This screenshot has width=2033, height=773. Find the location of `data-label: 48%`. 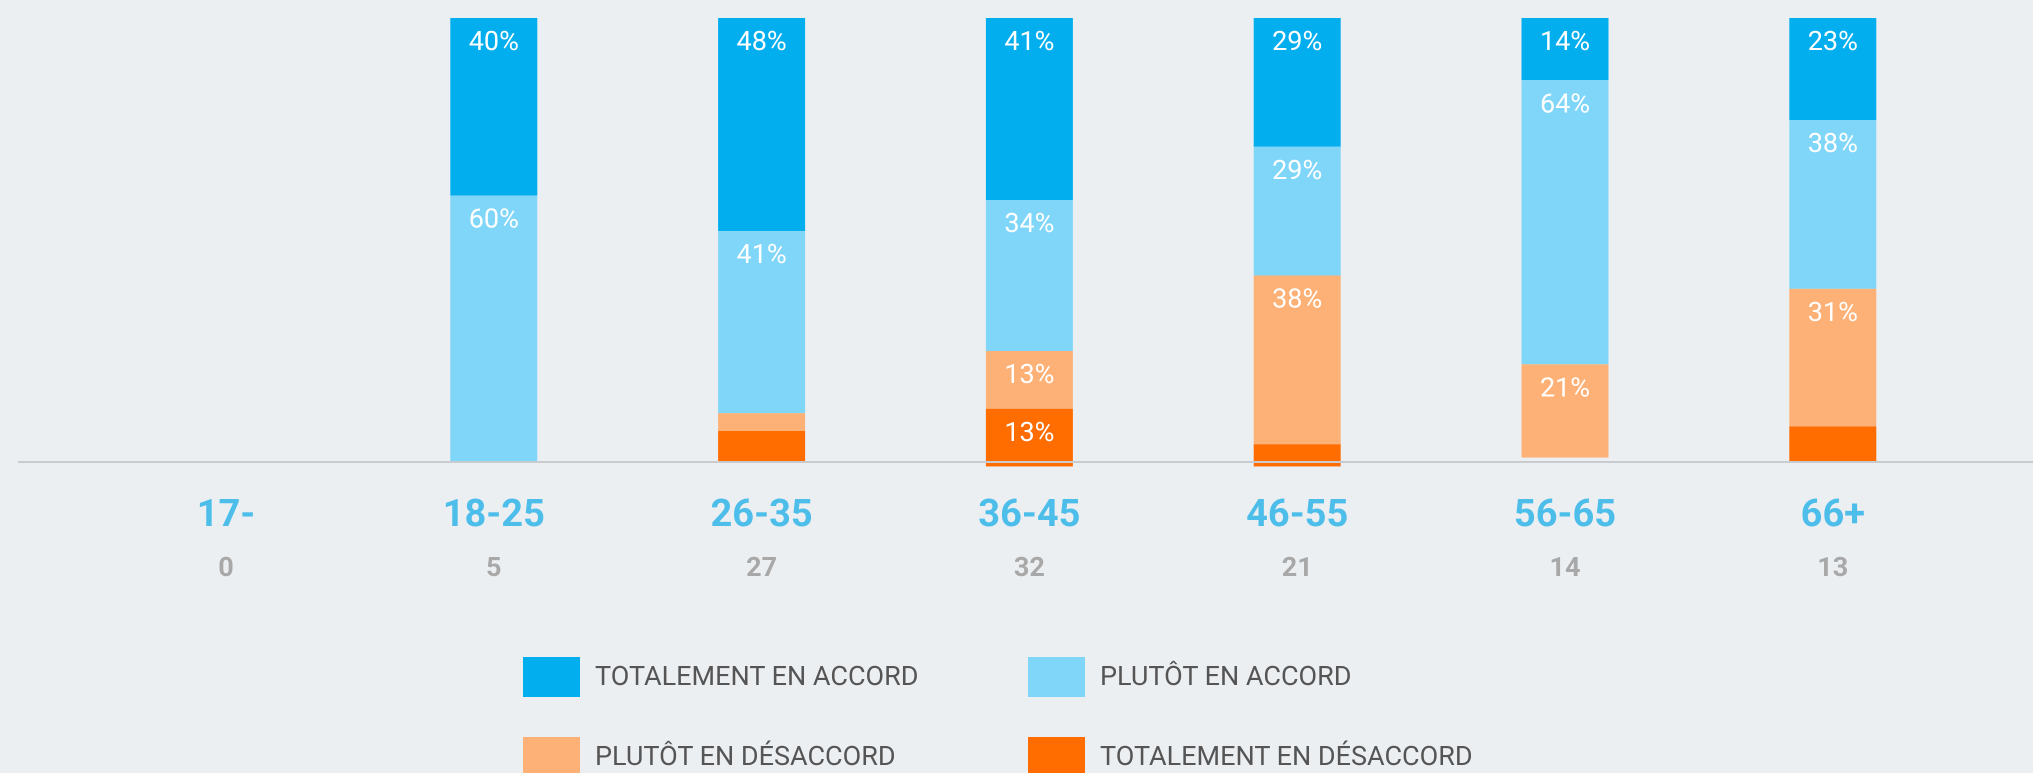

data-label: 48% is located at coordinates (762, 41).